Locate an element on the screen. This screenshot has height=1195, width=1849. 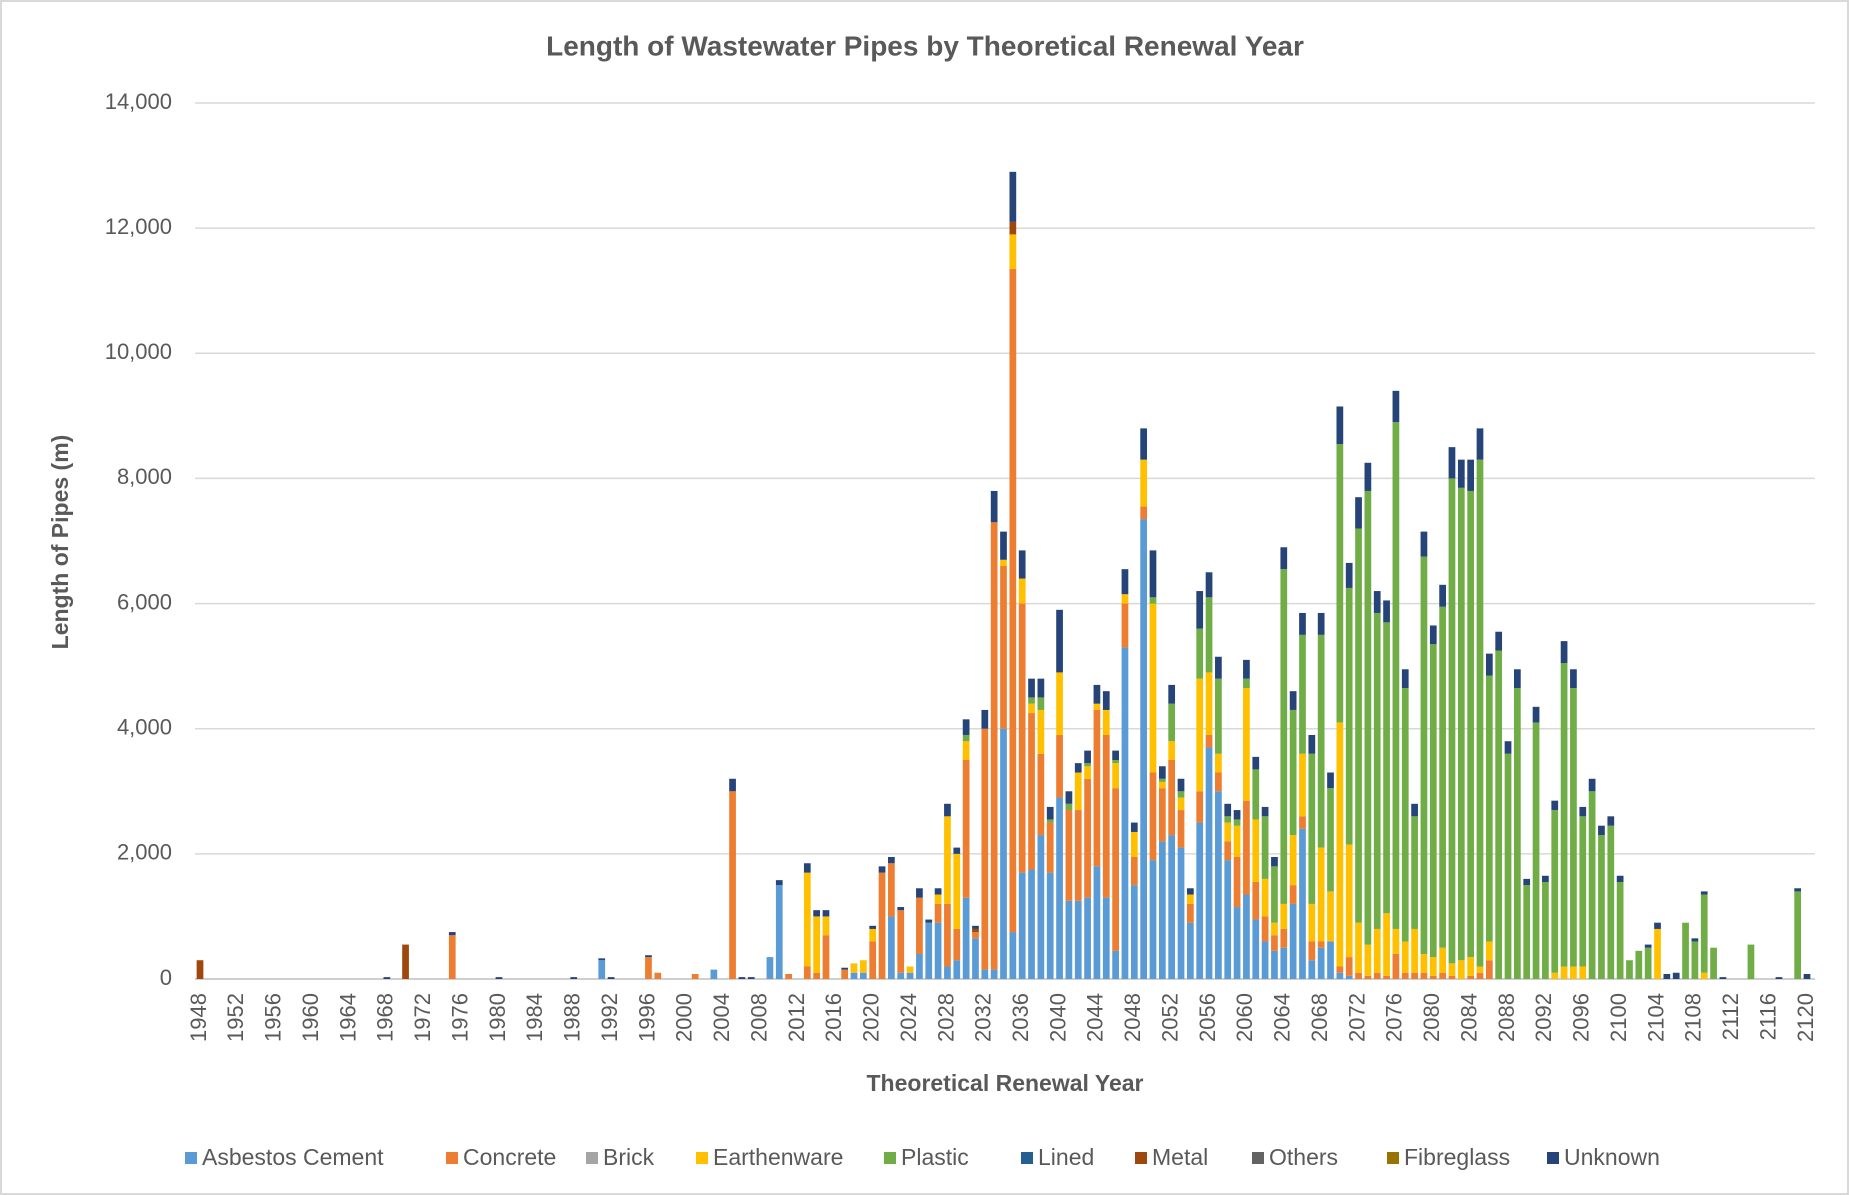
x-tick-label: 2008 is located at coordinates (758, 1017).